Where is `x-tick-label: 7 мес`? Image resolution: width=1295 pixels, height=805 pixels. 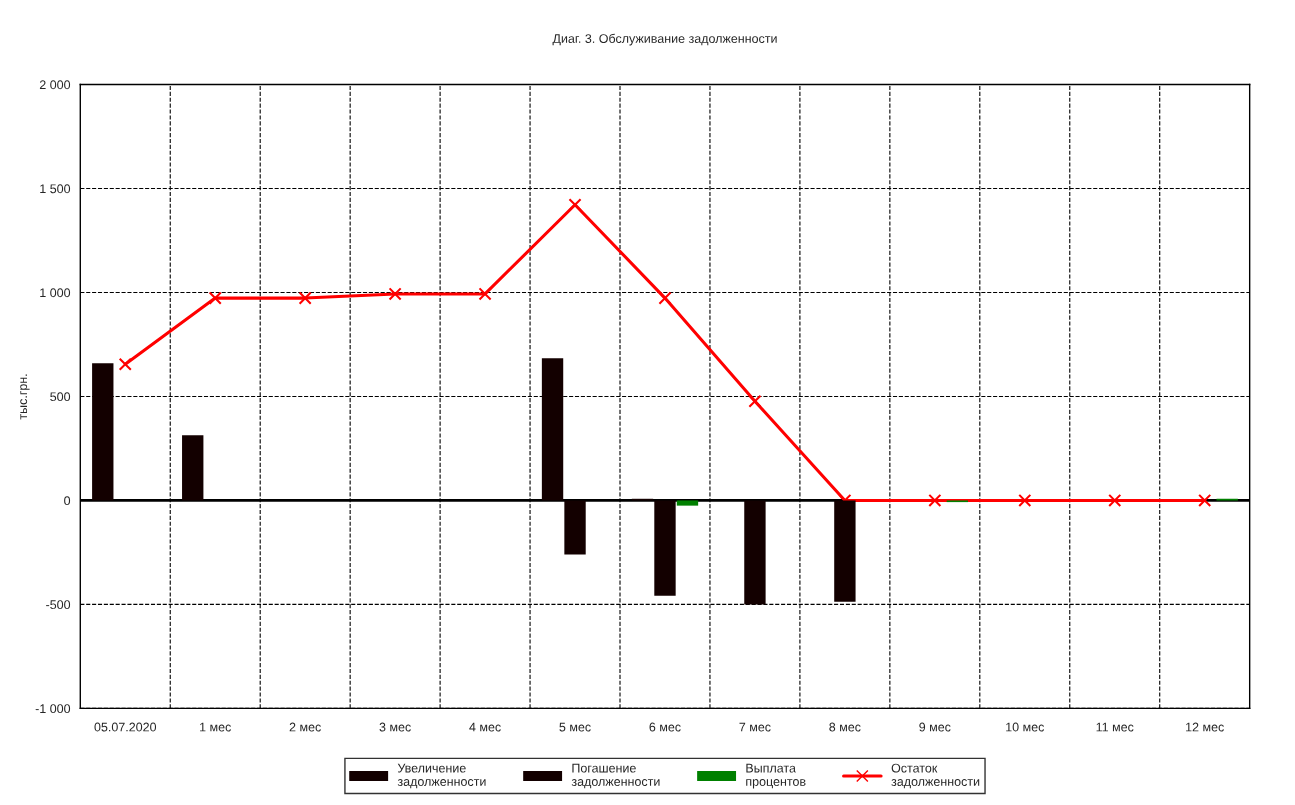
x-tick-label: 7 мес is located at coordinates (755, 727).